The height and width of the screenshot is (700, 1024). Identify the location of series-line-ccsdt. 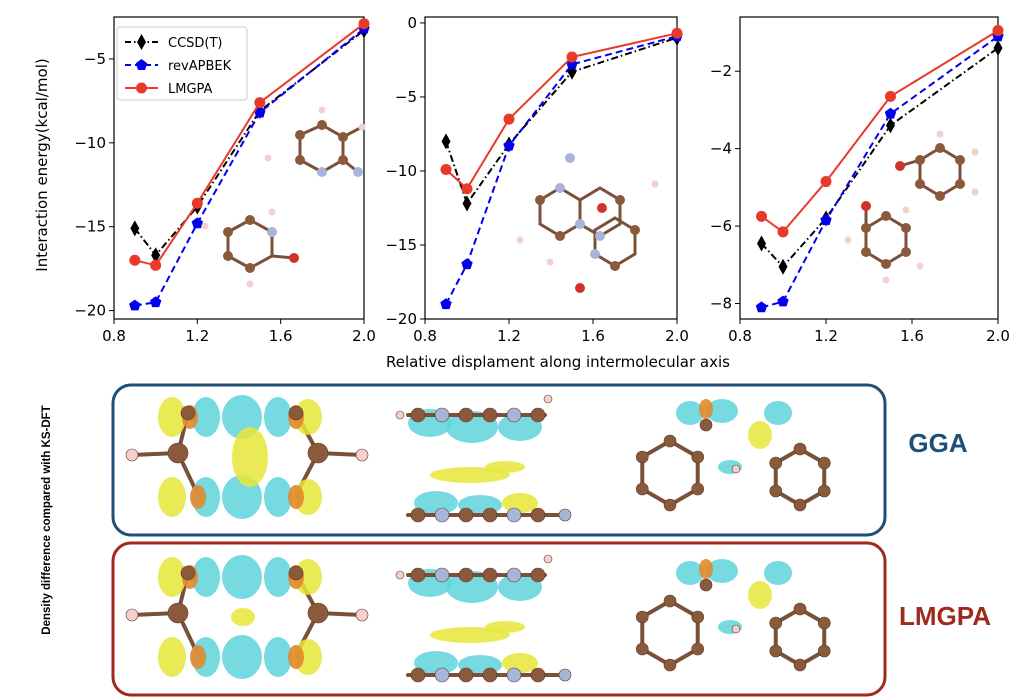
(879, 158).